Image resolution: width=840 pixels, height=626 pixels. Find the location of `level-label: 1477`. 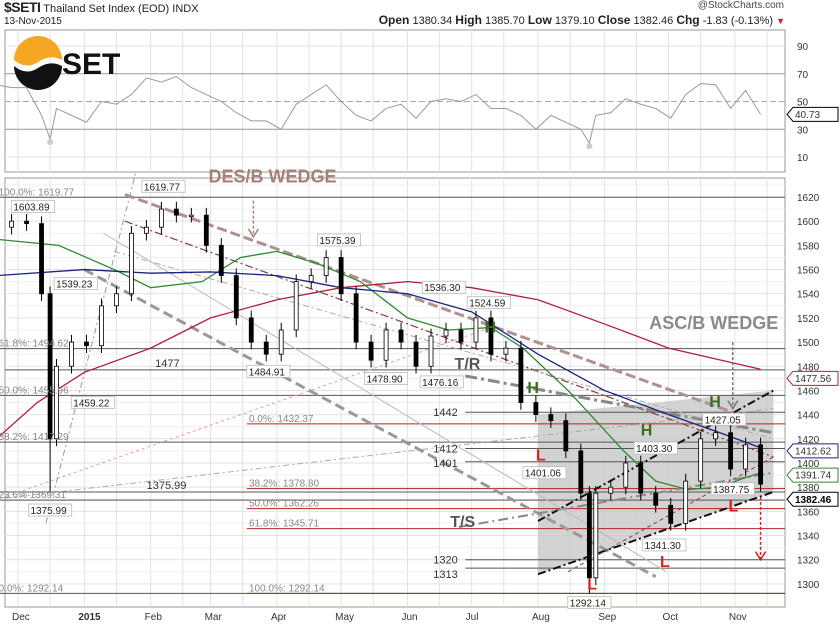

level-label: 1477 is located at coordinates (167, 364).